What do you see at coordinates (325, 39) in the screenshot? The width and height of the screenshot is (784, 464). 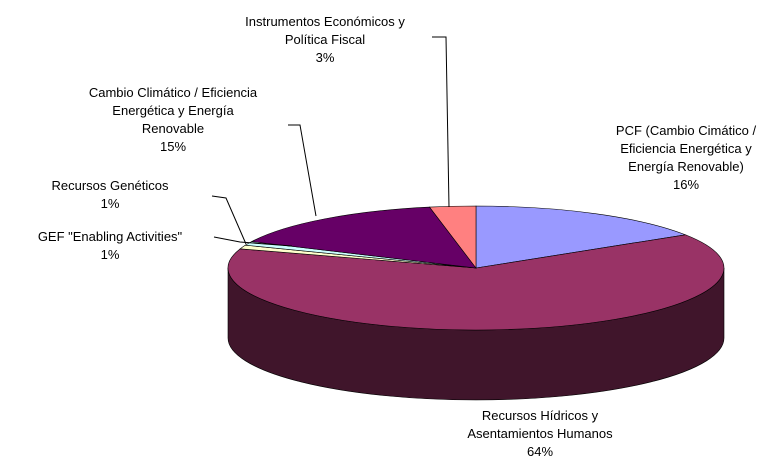 I see `slice-label-5: Política Fiscal` at bounding box center [325, 39].